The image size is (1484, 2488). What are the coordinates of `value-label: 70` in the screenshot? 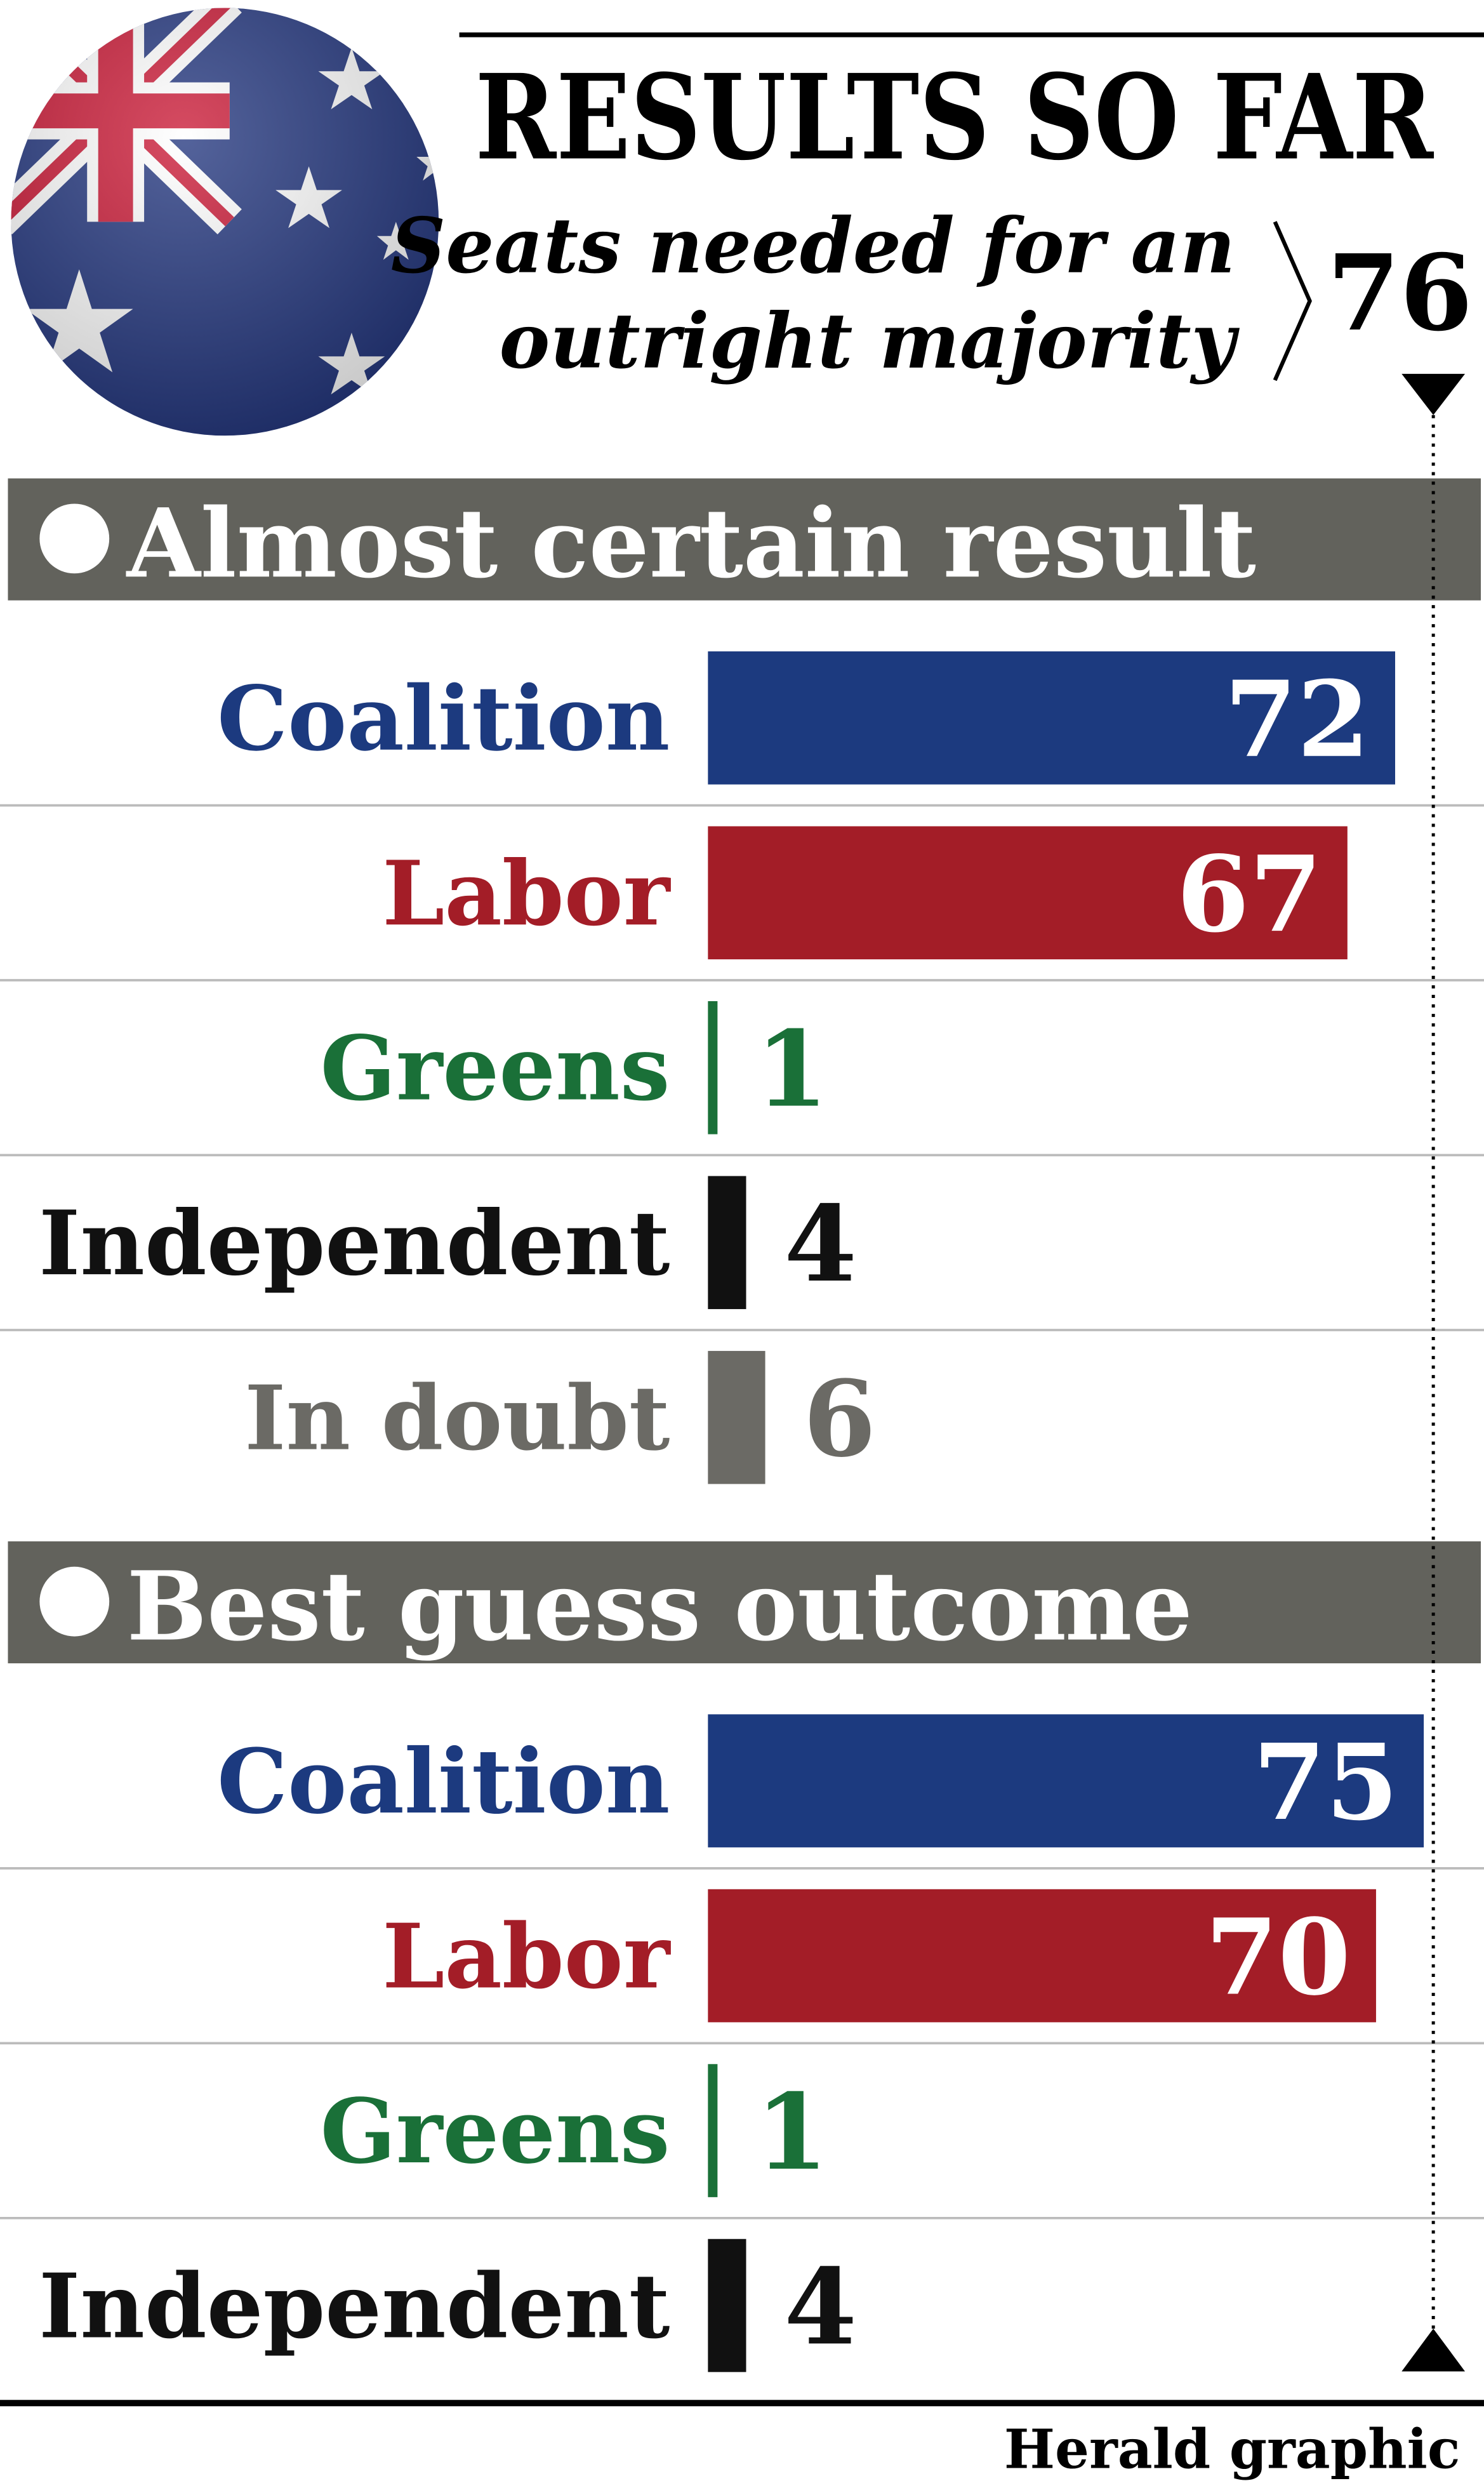 It's located at (1278, 1957).